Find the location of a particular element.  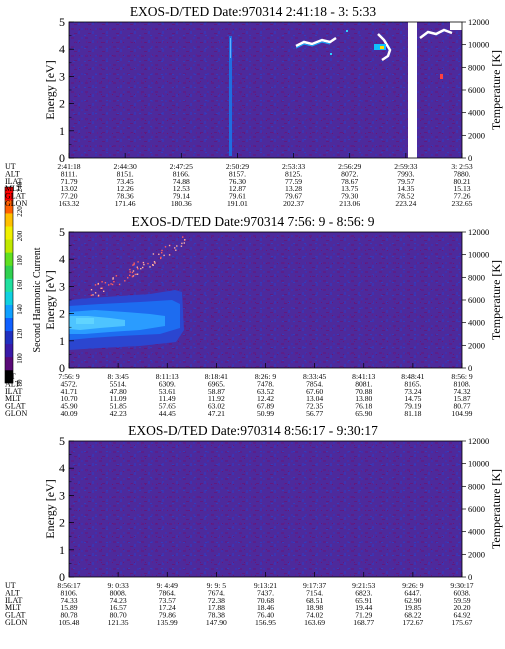

table-cell: 9:17:37 is located at coordinates (314, 585).